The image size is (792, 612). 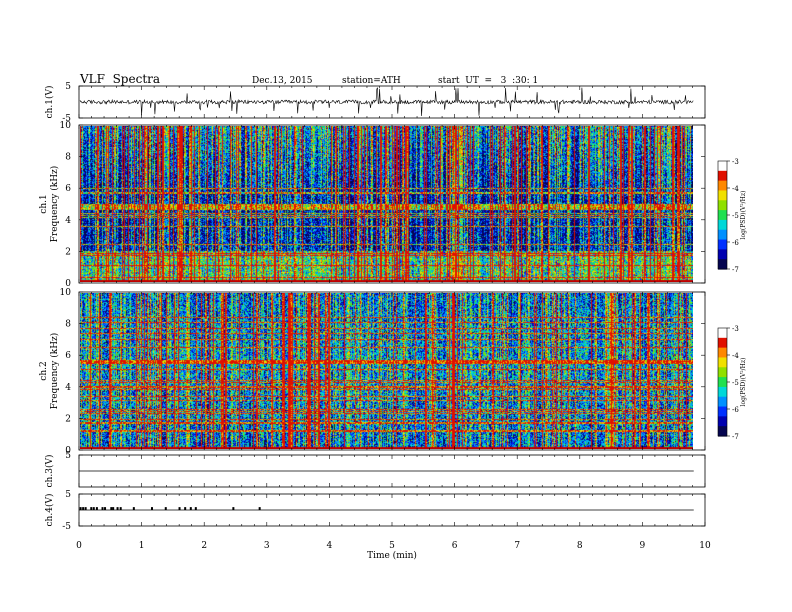 I want to click on x-tick-label: 7, so click(x=517, y=546).